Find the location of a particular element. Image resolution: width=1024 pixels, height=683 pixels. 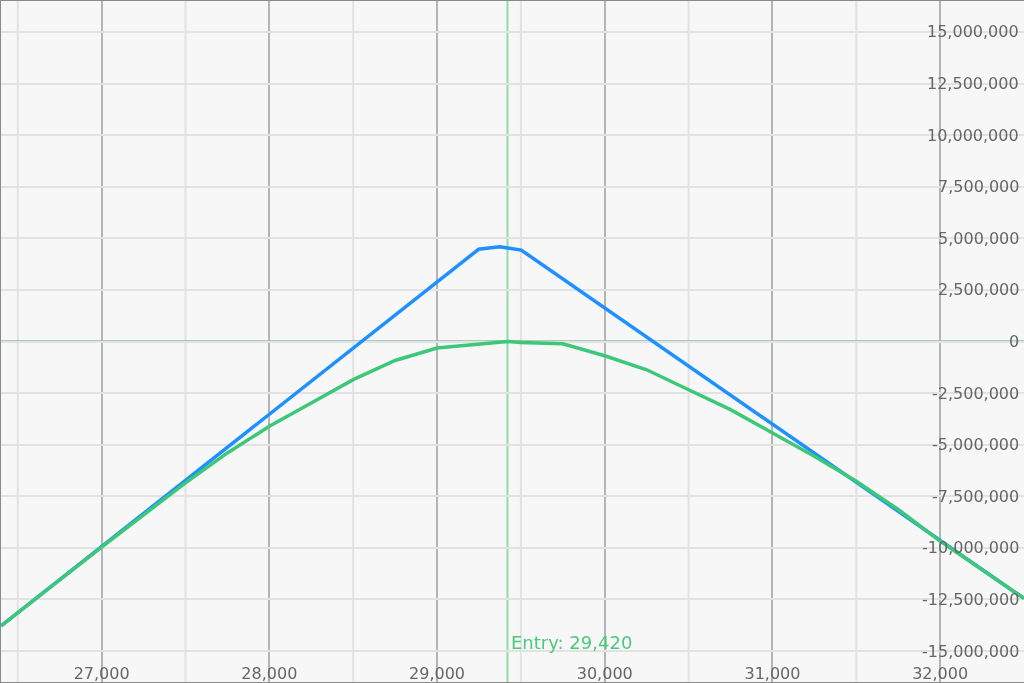

y-tick-label: -12,500,000 is located at coordinates (971, 599).